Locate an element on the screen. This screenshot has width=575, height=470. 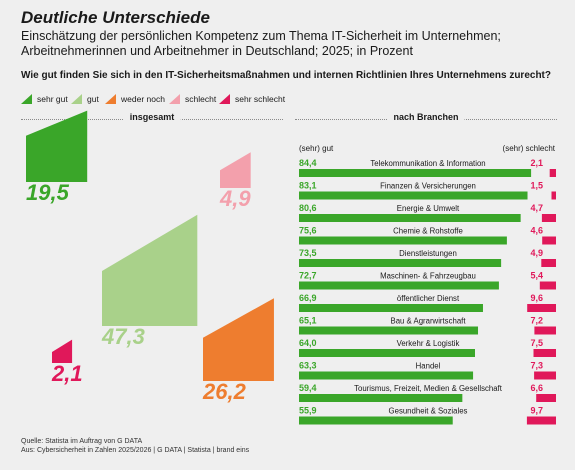
triangle-weder-noch is located at coordinates (238, 339).